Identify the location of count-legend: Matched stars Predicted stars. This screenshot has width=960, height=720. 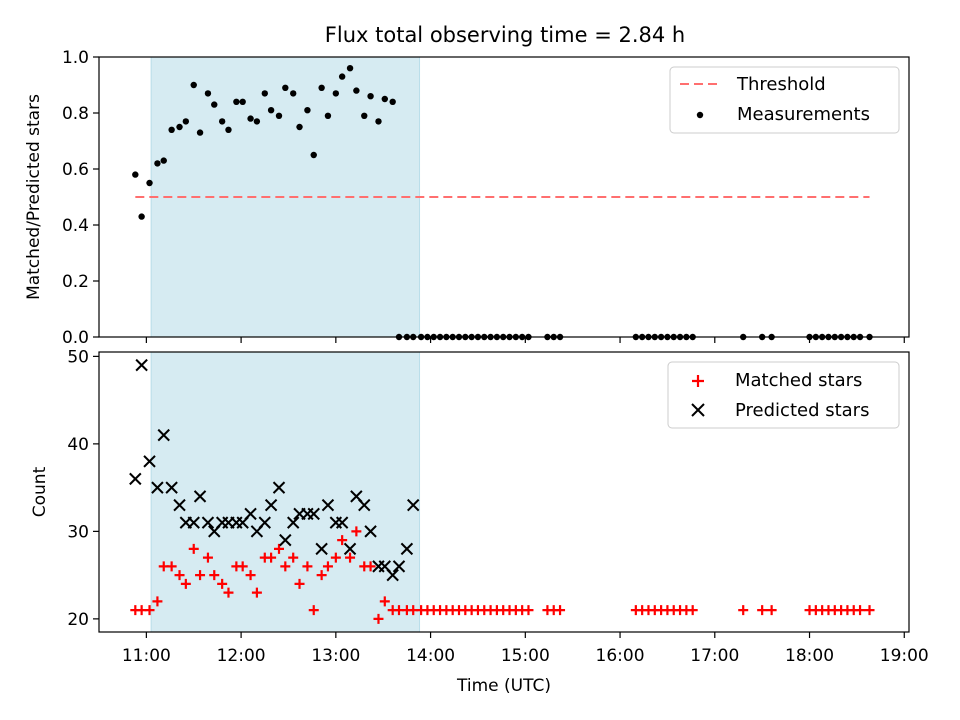
(783, 395).